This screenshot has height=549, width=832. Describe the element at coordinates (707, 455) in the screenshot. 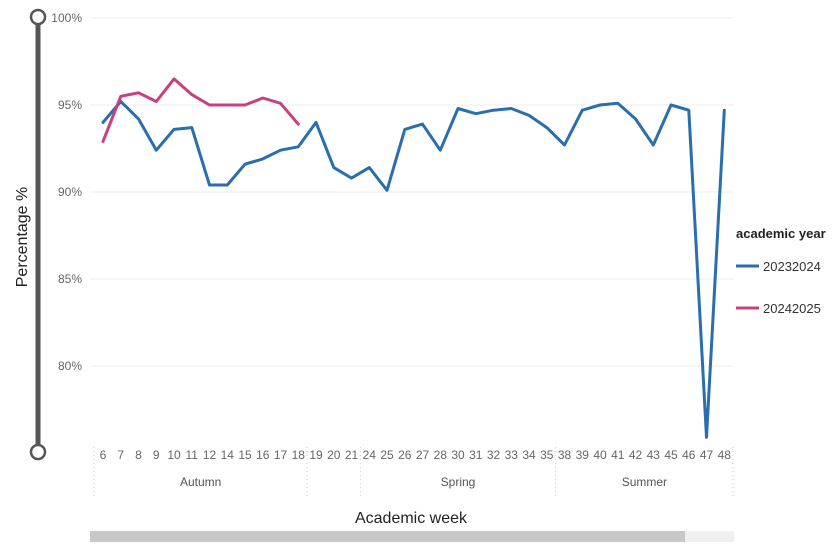

I see `x-tick-label: 47` at that location.